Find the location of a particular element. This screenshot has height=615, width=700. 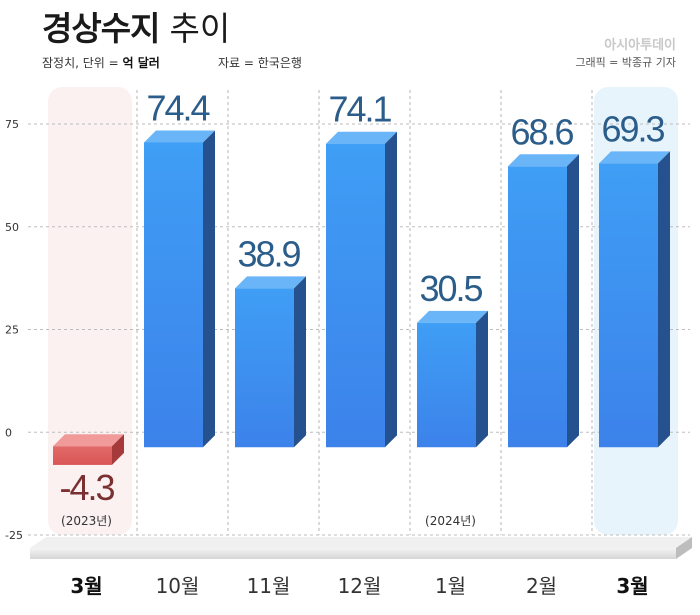

unit-value: 억 달러 is located at coordinates (141, 63).